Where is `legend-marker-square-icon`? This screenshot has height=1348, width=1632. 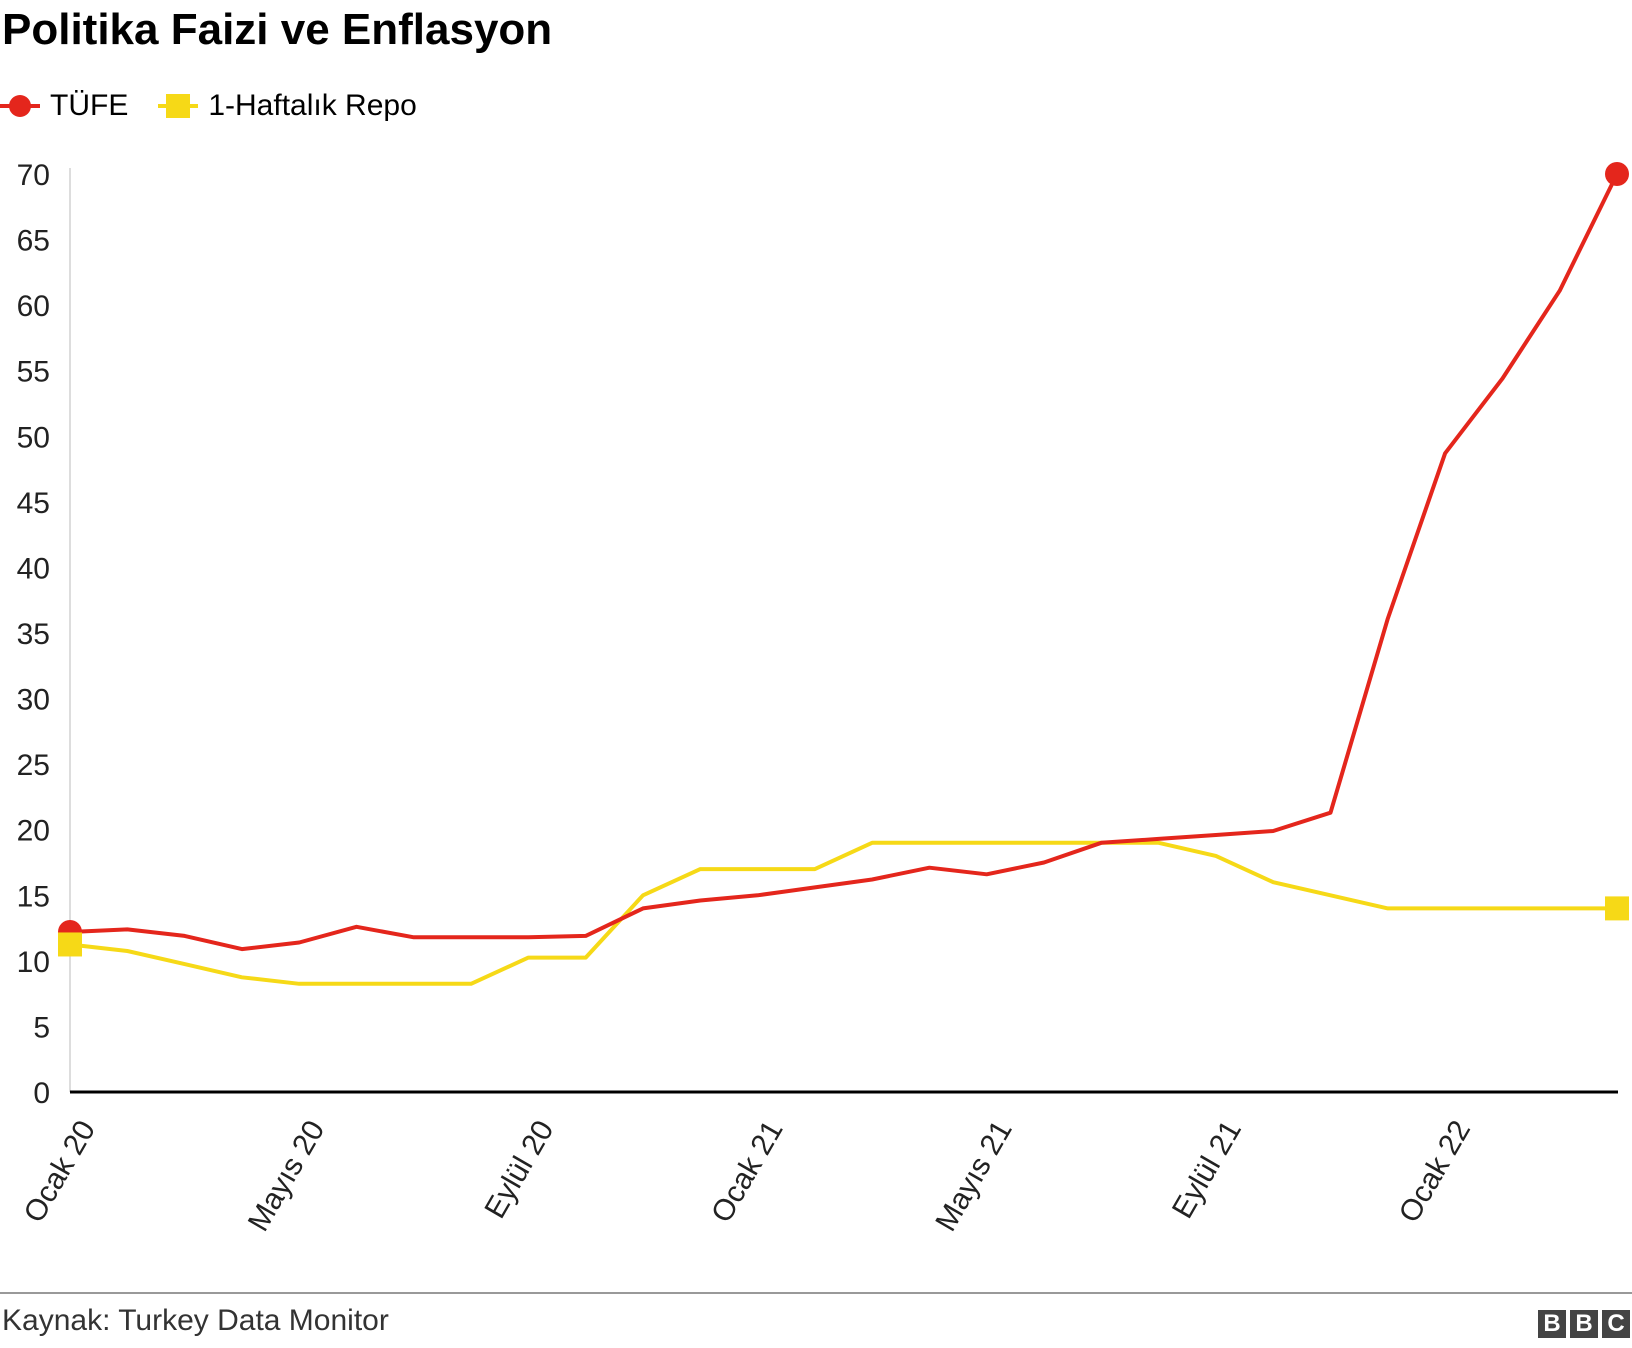
legend-marker-square-icon is located at coordinates (178, 106).